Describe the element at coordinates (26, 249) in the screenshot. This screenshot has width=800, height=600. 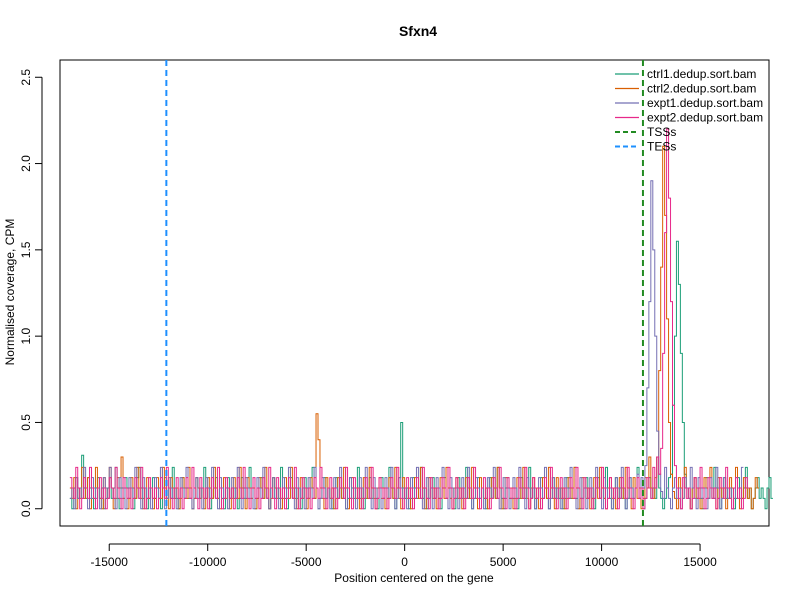
I see `y-tick-label: 1.5` at that location.